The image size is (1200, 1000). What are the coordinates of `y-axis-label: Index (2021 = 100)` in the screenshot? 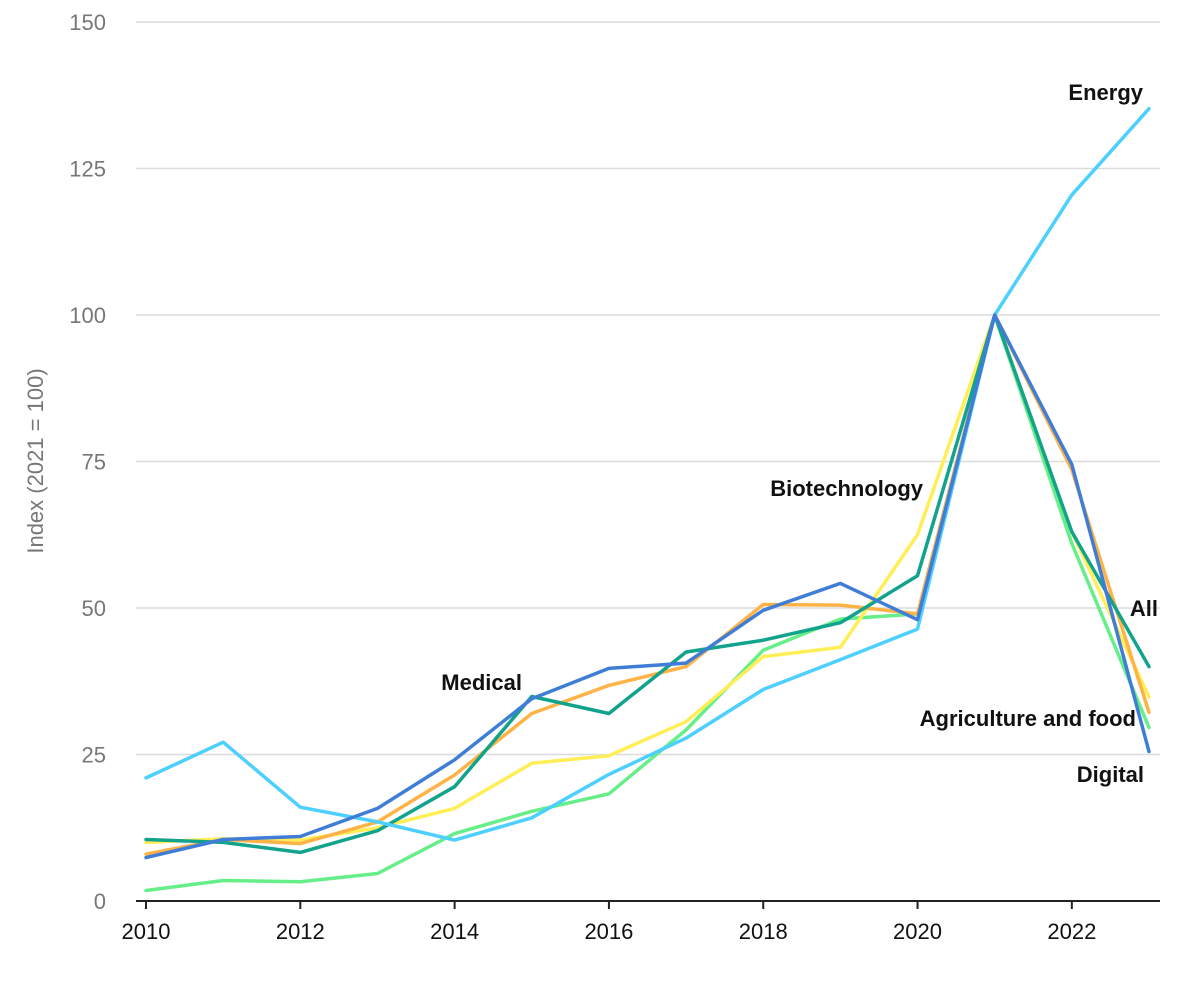 It's located at (35, 460).